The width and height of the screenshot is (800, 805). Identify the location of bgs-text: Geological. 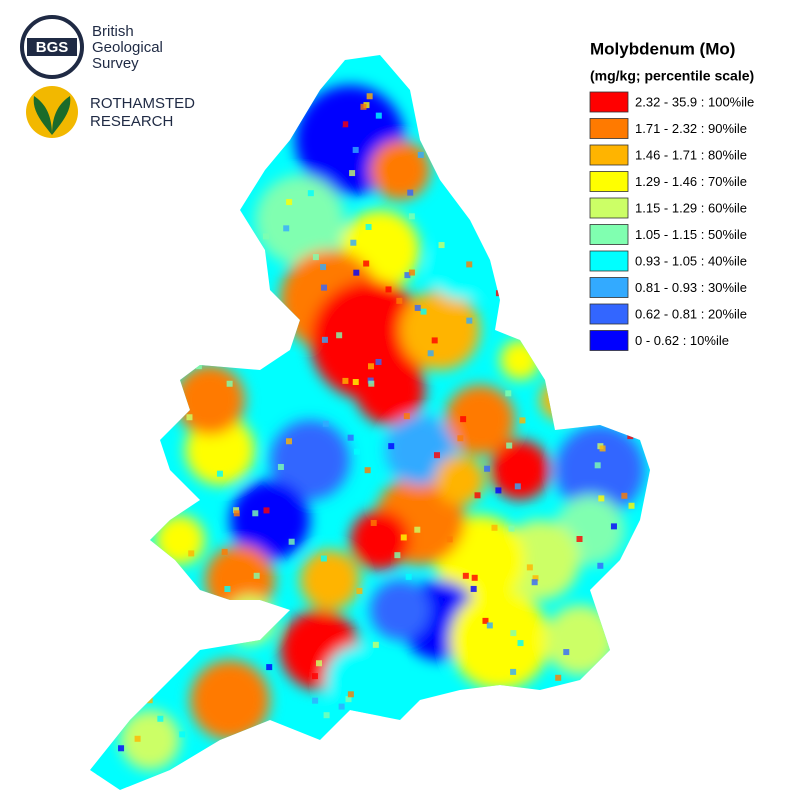
(127, 47).